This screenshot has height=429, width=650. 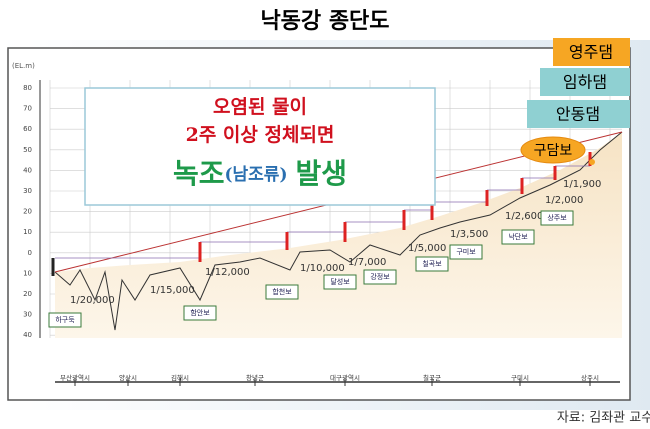 I want to click on y-ticks: 80 70 60 50 40 30 20 10 0 10 20 30 40, so click(x=32, y=209).